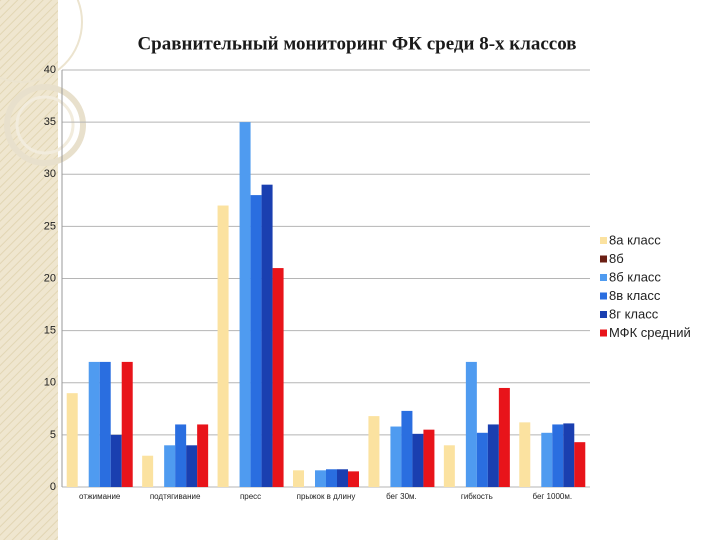 This screenshot has width=720, height=545. What do you see at coordinates (250, 496) in the screenshot?
I see `x-tick-label: пресс` at bounding box center [250, 496].